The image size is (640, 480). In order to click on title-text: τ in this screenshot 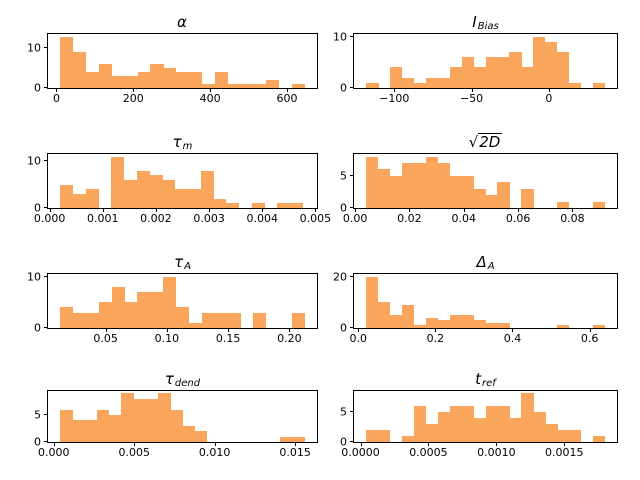, I will do `click(179, 262)`.